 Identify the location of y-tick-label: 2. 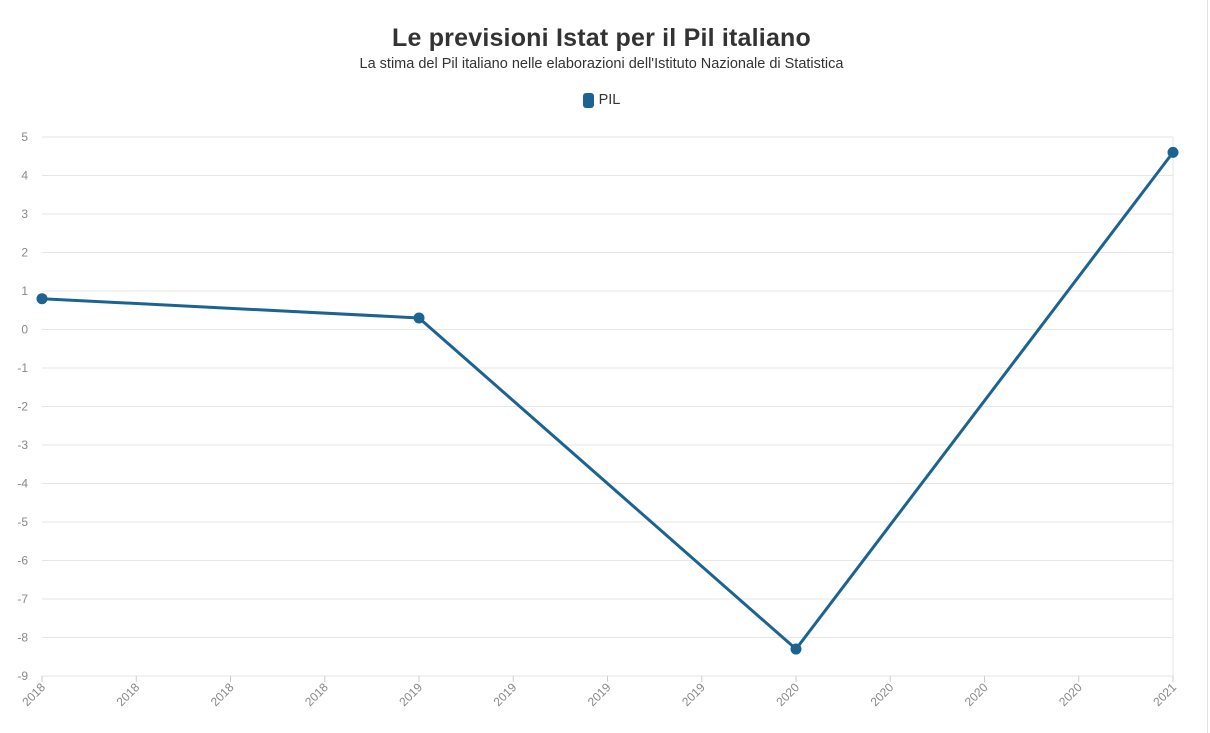
(24, 253).